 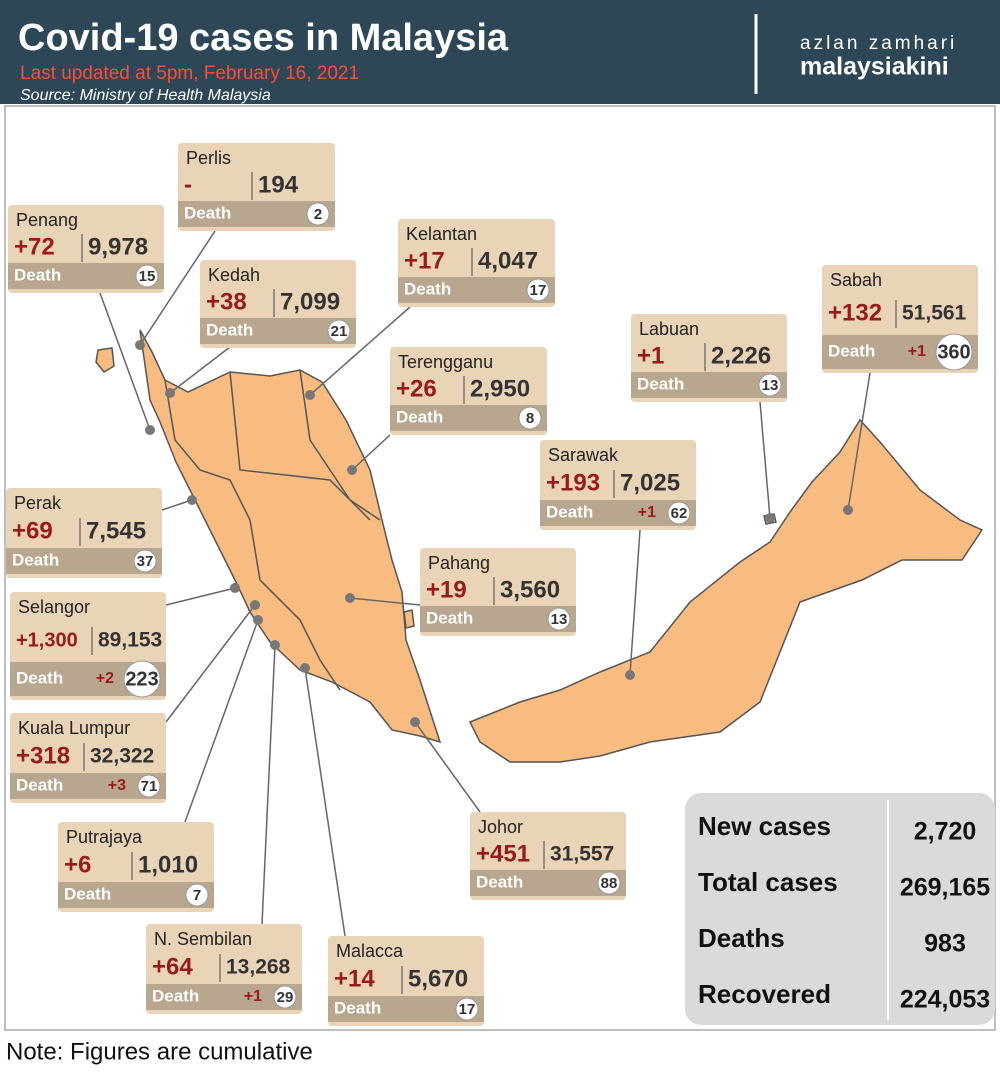 What do you see at coordinates (370, 951) in the screenshot?
I see `state-name: Malacca` at bounding box center [370, 951].